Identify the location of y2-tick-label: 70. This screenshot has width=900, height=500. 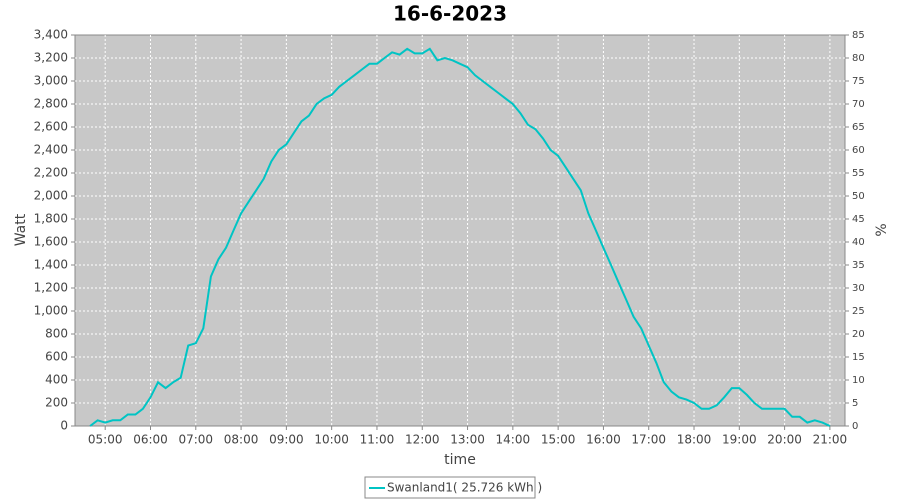
(858, 104).